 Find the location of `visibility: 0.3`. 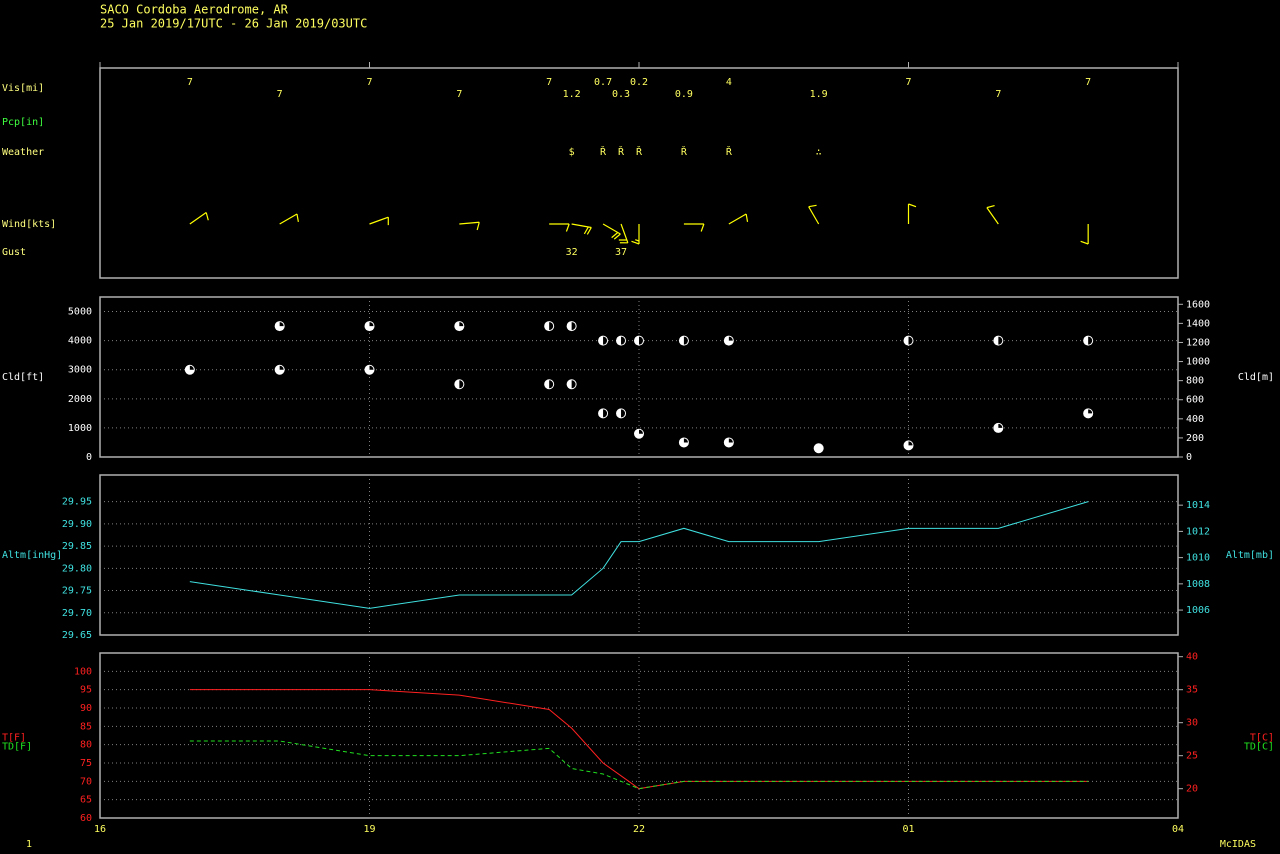

visibility: 0.3 is located at coordinates (621, 94).